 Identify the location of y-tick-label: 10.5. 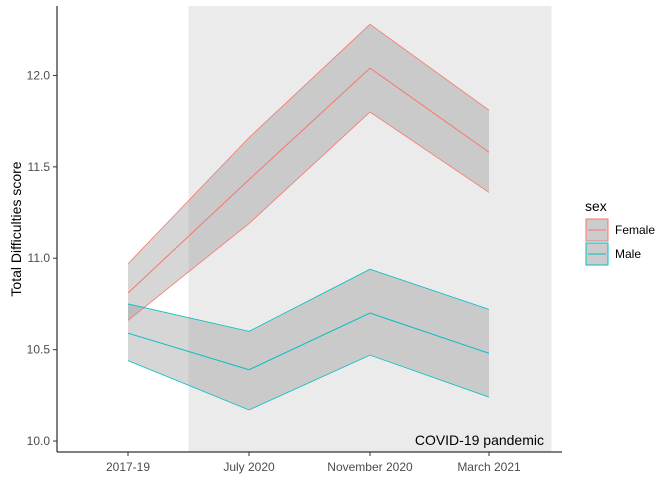
(39, 350).